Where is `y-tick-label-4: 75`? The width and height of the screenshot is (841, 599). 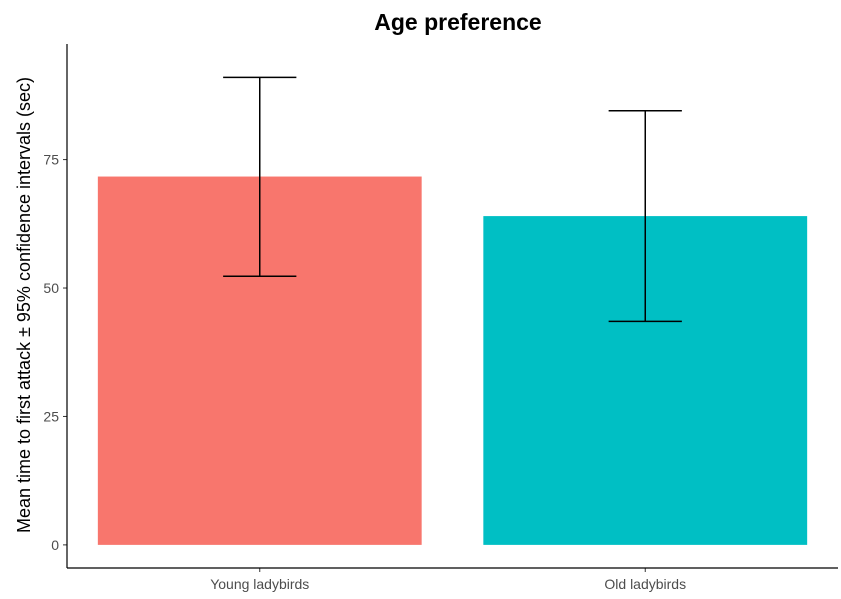
y-tick-label-4: 75 is located at coordinates (51, 160).